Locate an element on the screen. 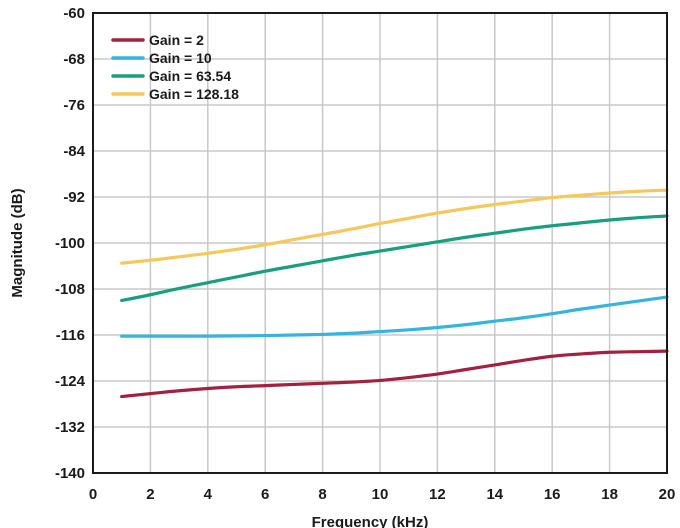 This screenshot has height=528, width=680. x-tick-label: 12 is located at coordinates (437, 494).